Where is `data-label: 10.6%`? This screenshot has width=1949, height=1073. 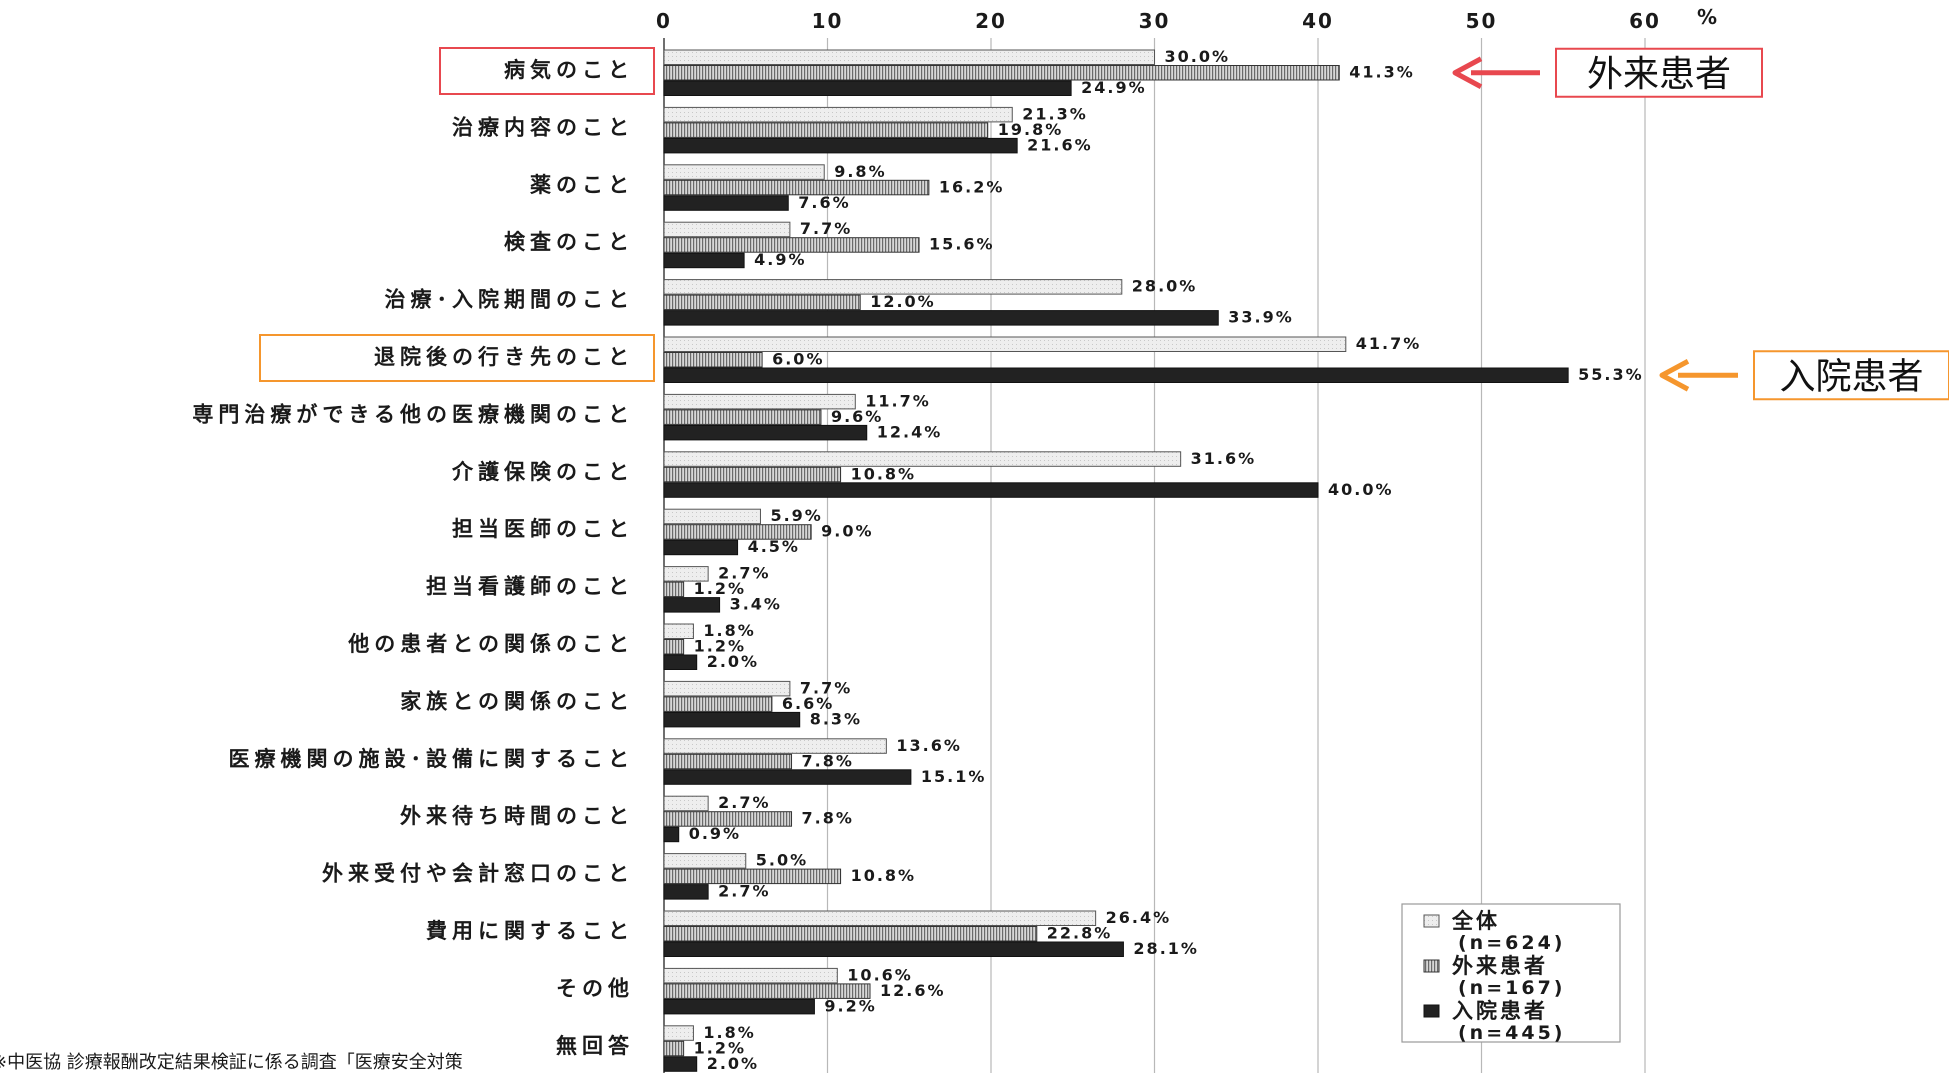
data-label: 10.6% is located at coordinates (880, 974).